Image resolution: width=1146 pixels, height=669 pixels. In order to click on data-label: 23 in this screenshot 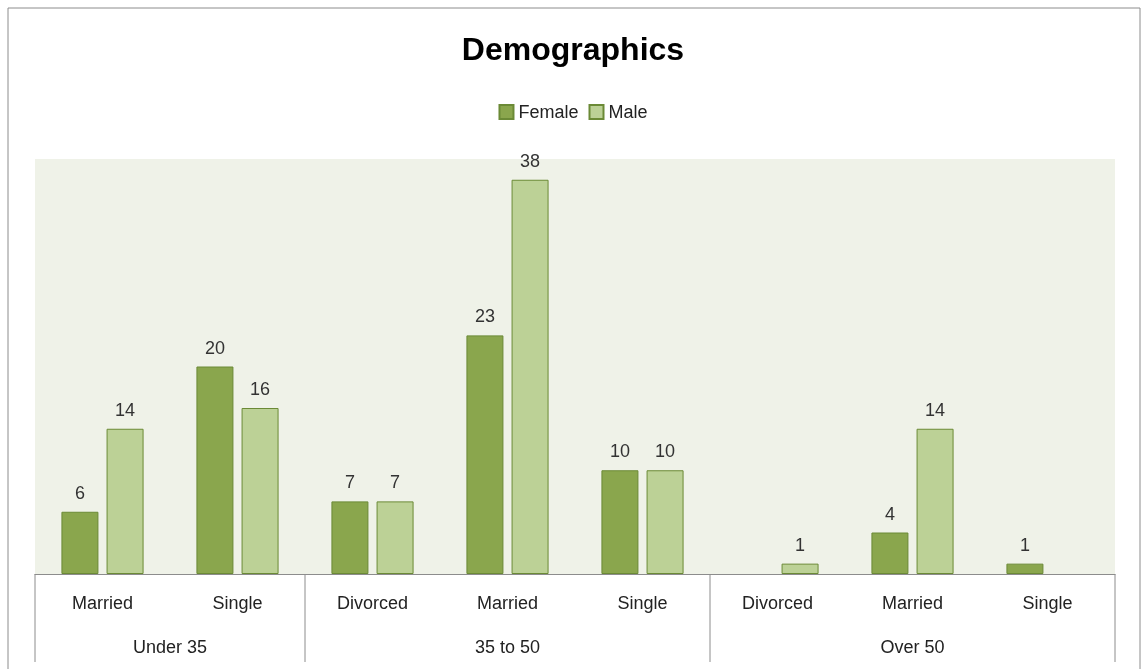, I will do `click(484, 316)`.